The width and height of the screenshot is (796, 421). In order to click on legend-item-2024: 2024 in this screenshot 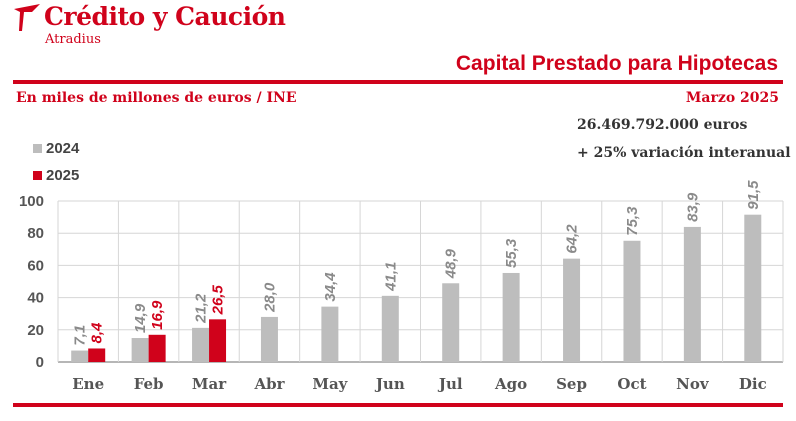, I will do `click(56, 148)`.